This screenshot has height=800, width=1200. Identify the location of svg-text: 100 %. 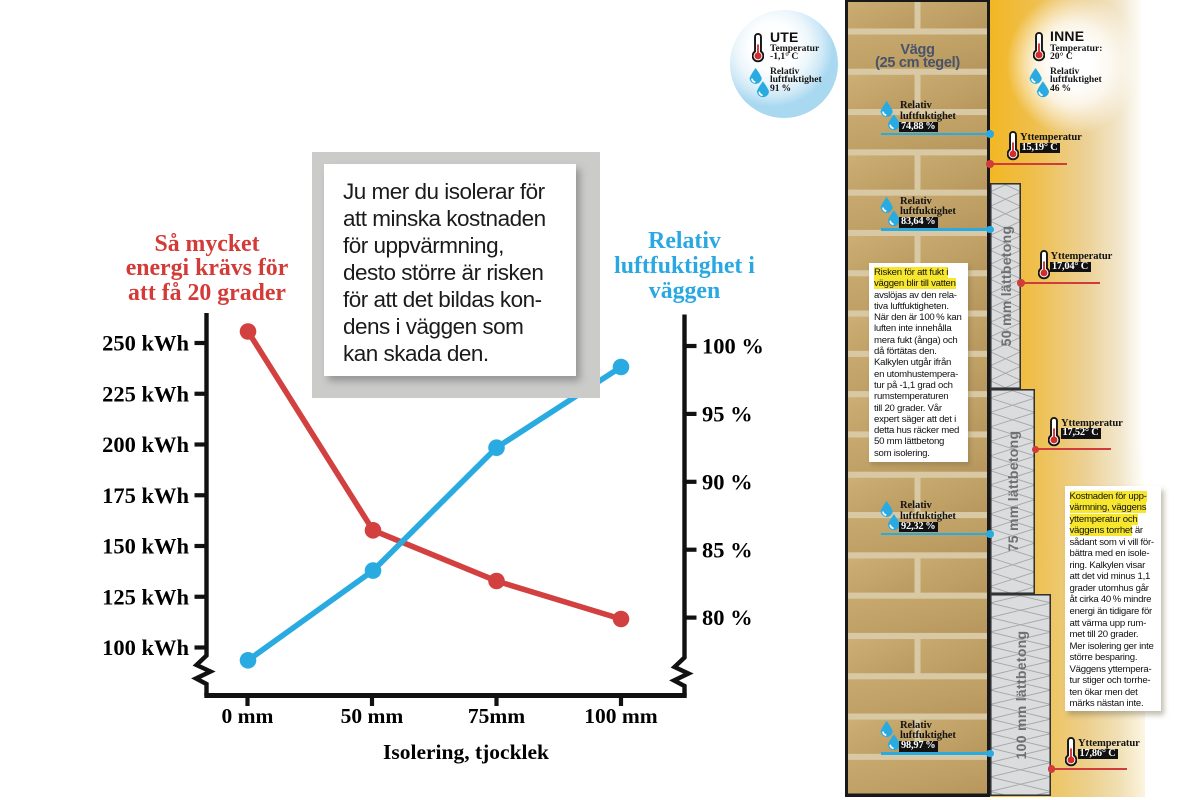
(733, 346).